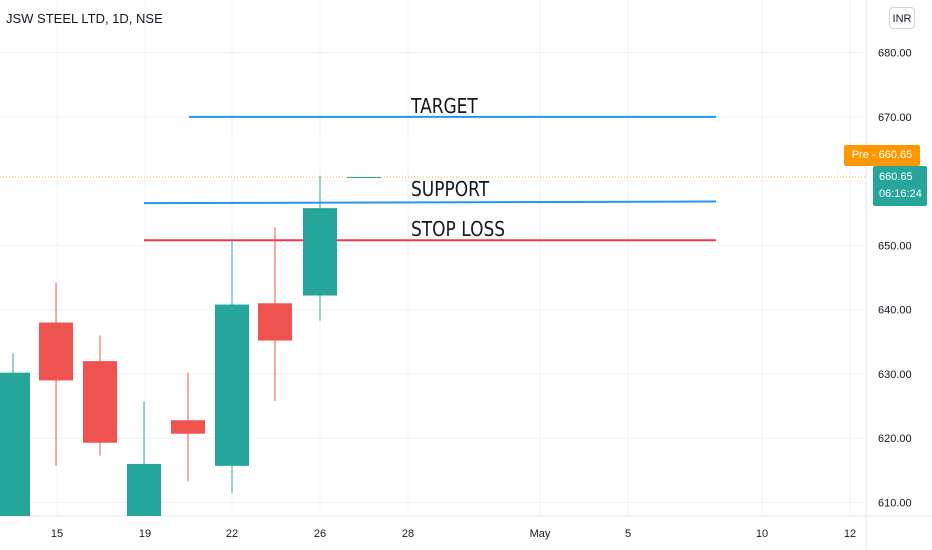 This screenshot has height=550, width=932. Describe the element at coordinates (850, 534) in the screenshot. I see `x-tick-label: 12` at that location.